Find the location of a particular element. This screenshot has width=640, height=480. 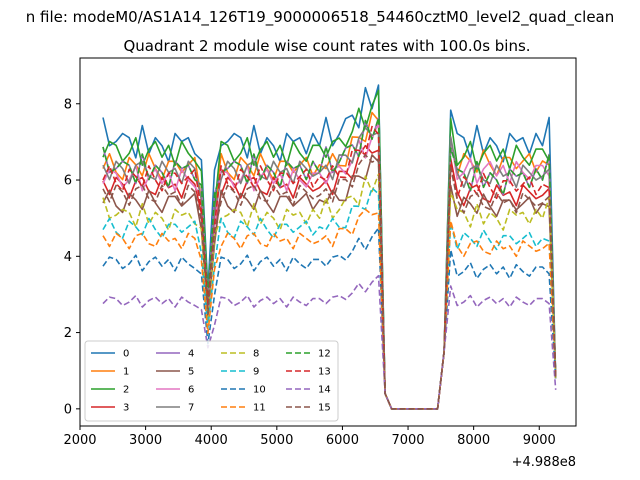

x-tick-label: 3000 is located at coordinates (145, 440).